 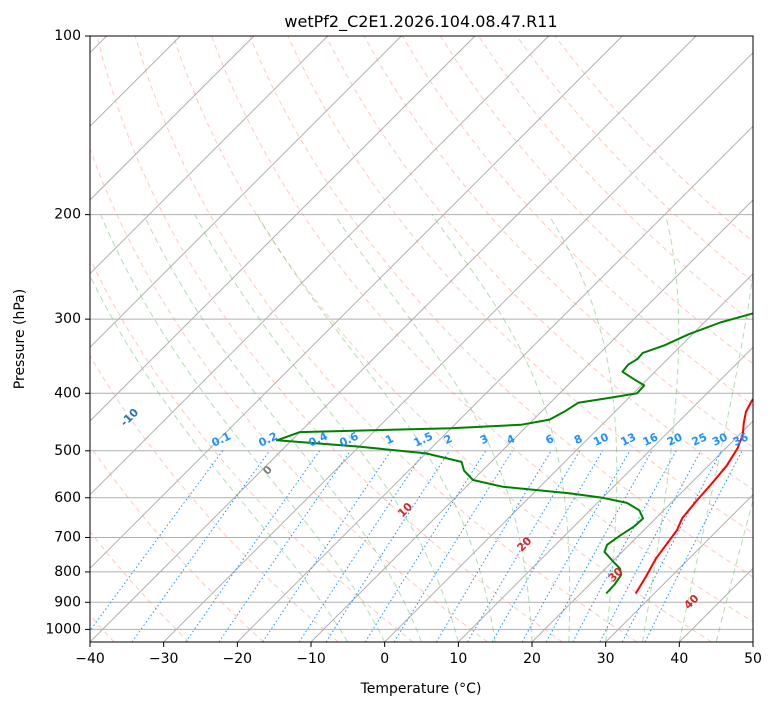 What do you see at coordinates (164, 659) in the screenshot?
I see `x-tick-label: −30` at bounding box center [164, 659].